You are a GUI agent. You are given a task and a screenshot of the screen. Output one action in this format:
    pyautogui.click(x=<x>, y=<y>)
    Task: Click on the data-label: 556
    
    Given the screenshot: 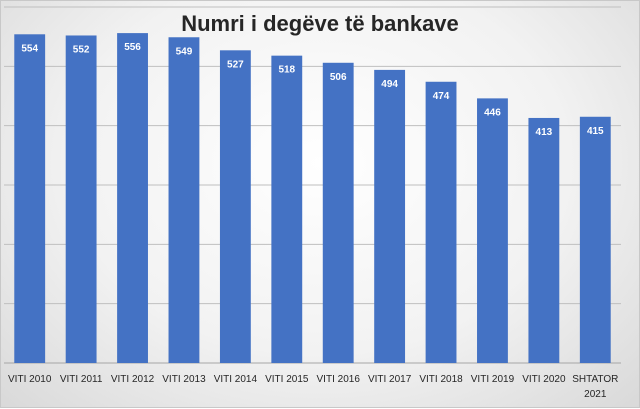 What is the action you would take?
    pyautogui.click(x=132, y=47)
    